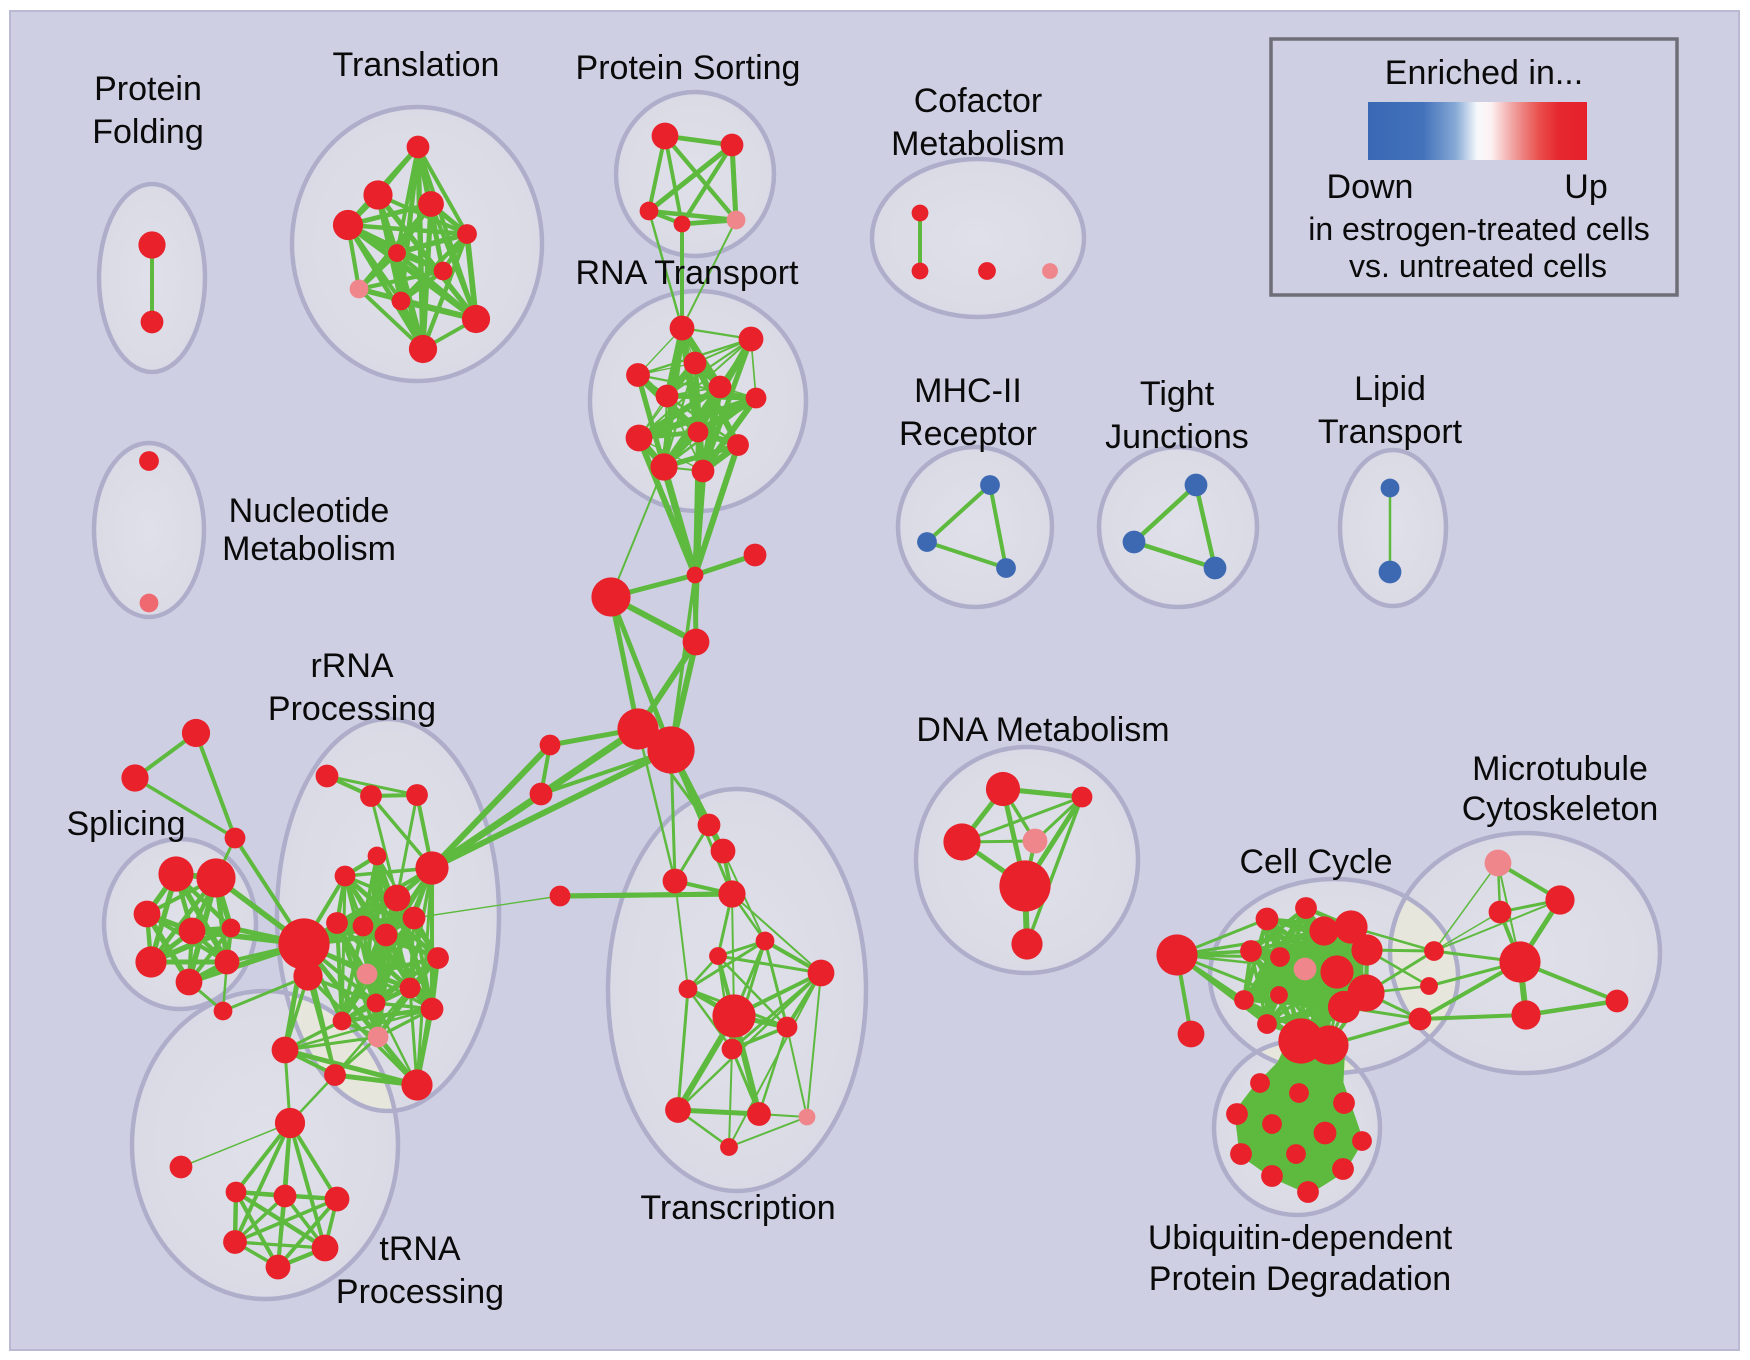 The width and height of the screenshot is (1750, 1360). Describe the element at coordinates (148, 89) in the screenshot. I see `svg-text: Protein` at that location.